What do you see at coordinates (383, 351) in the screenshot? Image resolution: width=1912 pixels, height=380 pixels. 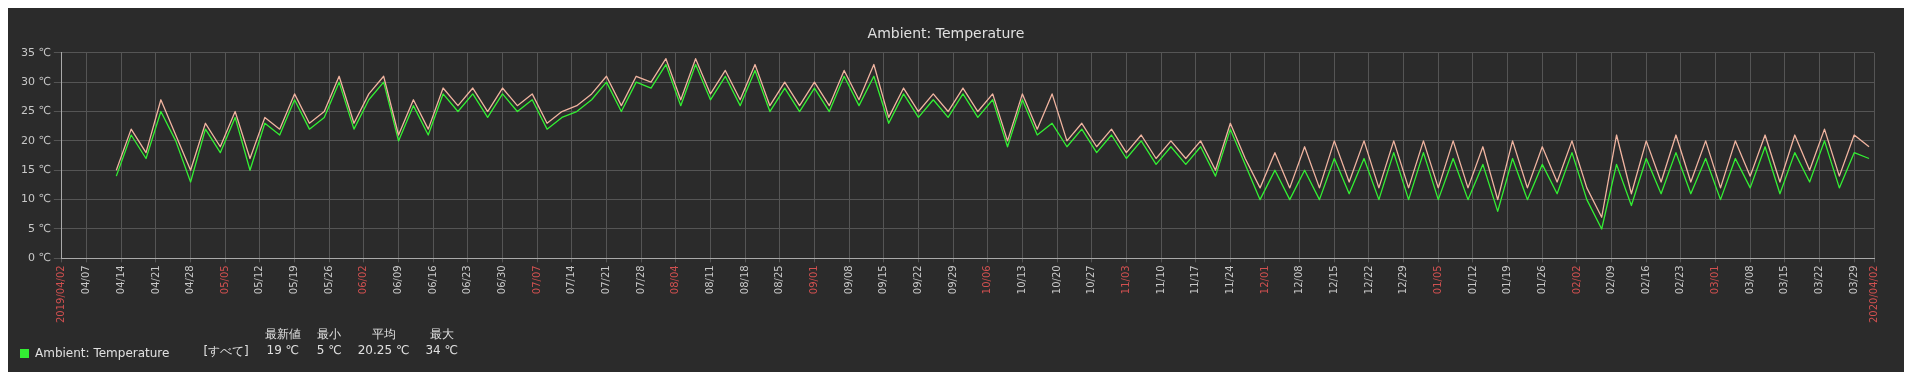 I see `text: 20.25 ℃` at bounding box center [383, 351].